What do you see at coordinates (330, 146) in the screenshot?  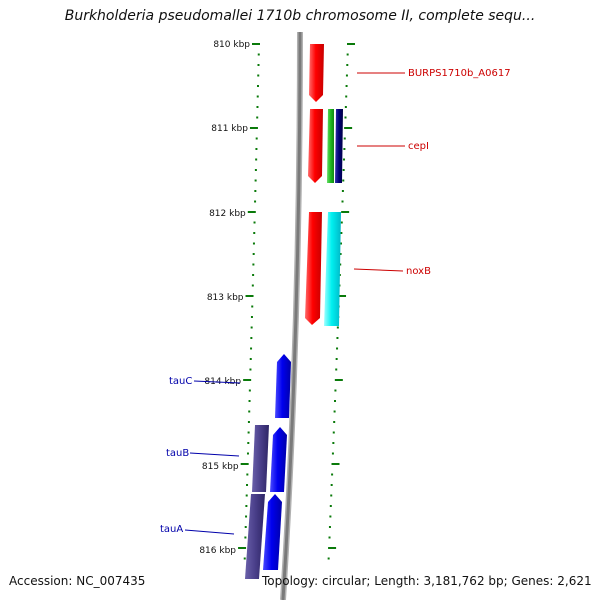 I see `gene-green` at bounding box center [330, 146].